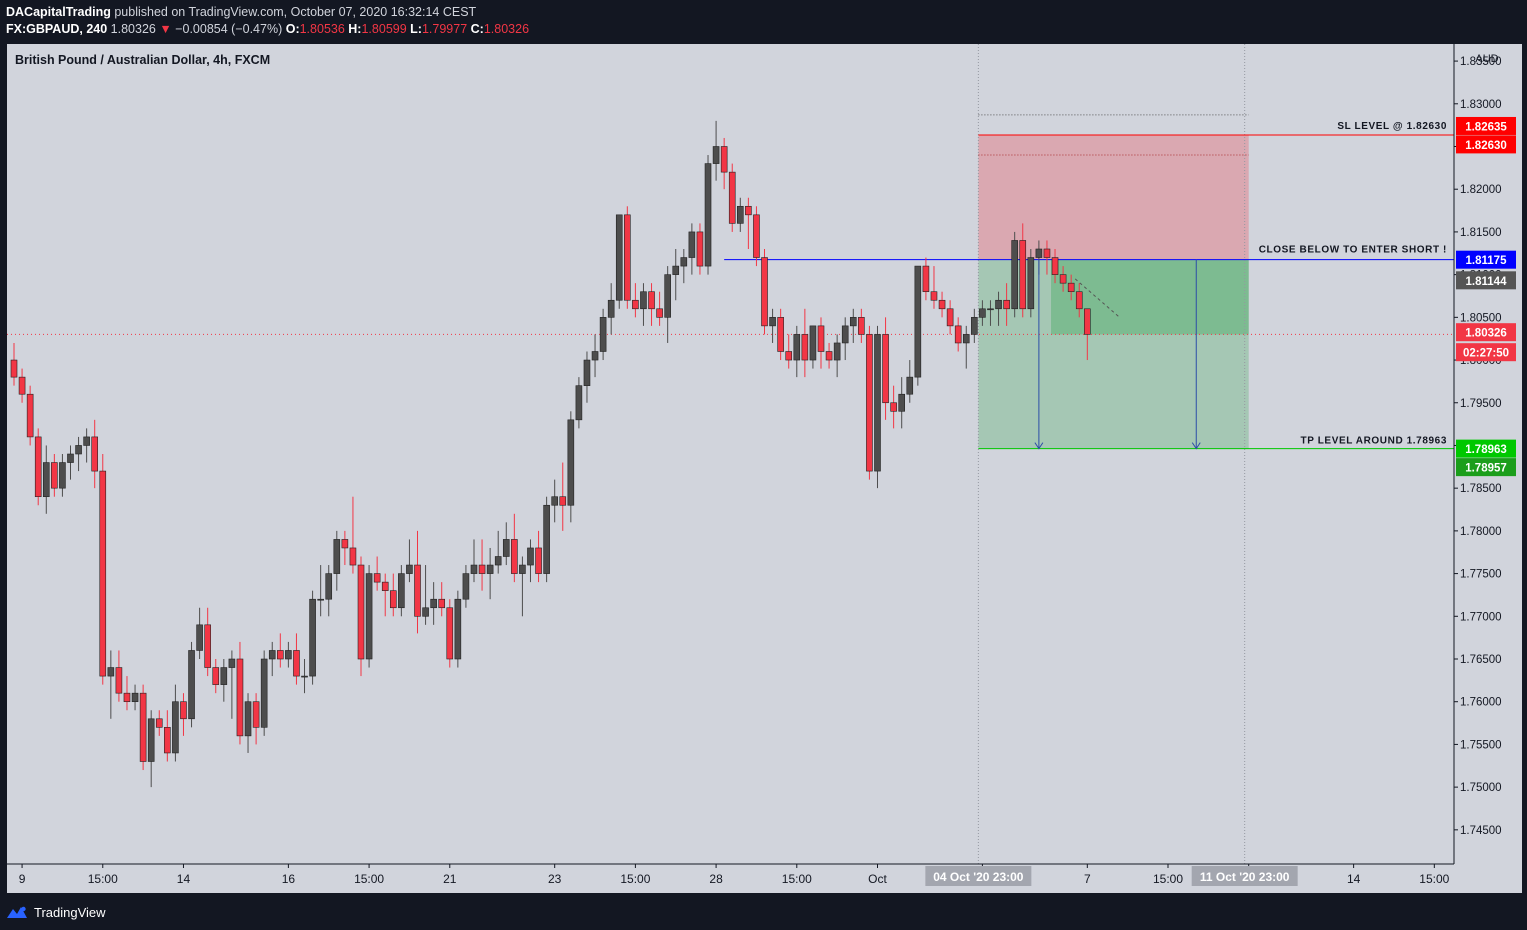 The image size is (1527, 930). I want to click on x-tick-label: 28, so click(716, 879).